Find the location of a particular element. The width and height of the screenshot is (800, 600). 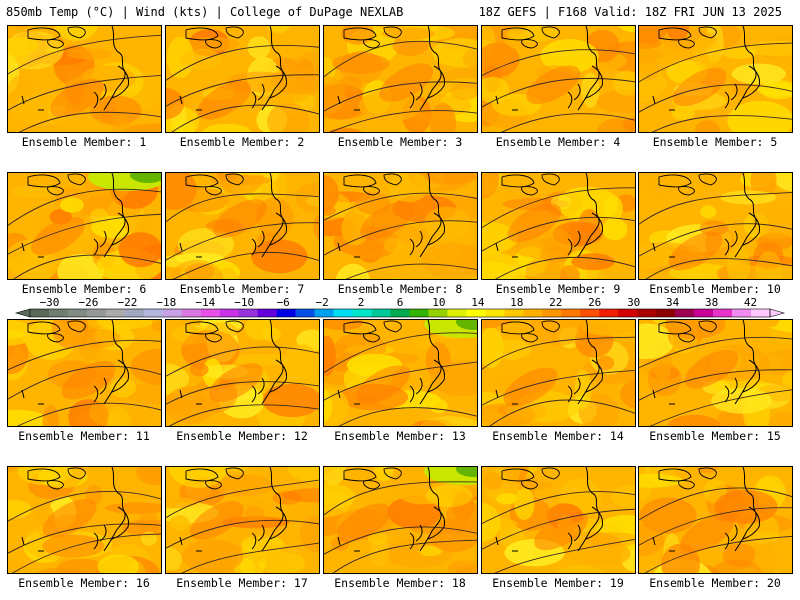

colorbar-tick-label: −6 is located at coordinates (283, 302).